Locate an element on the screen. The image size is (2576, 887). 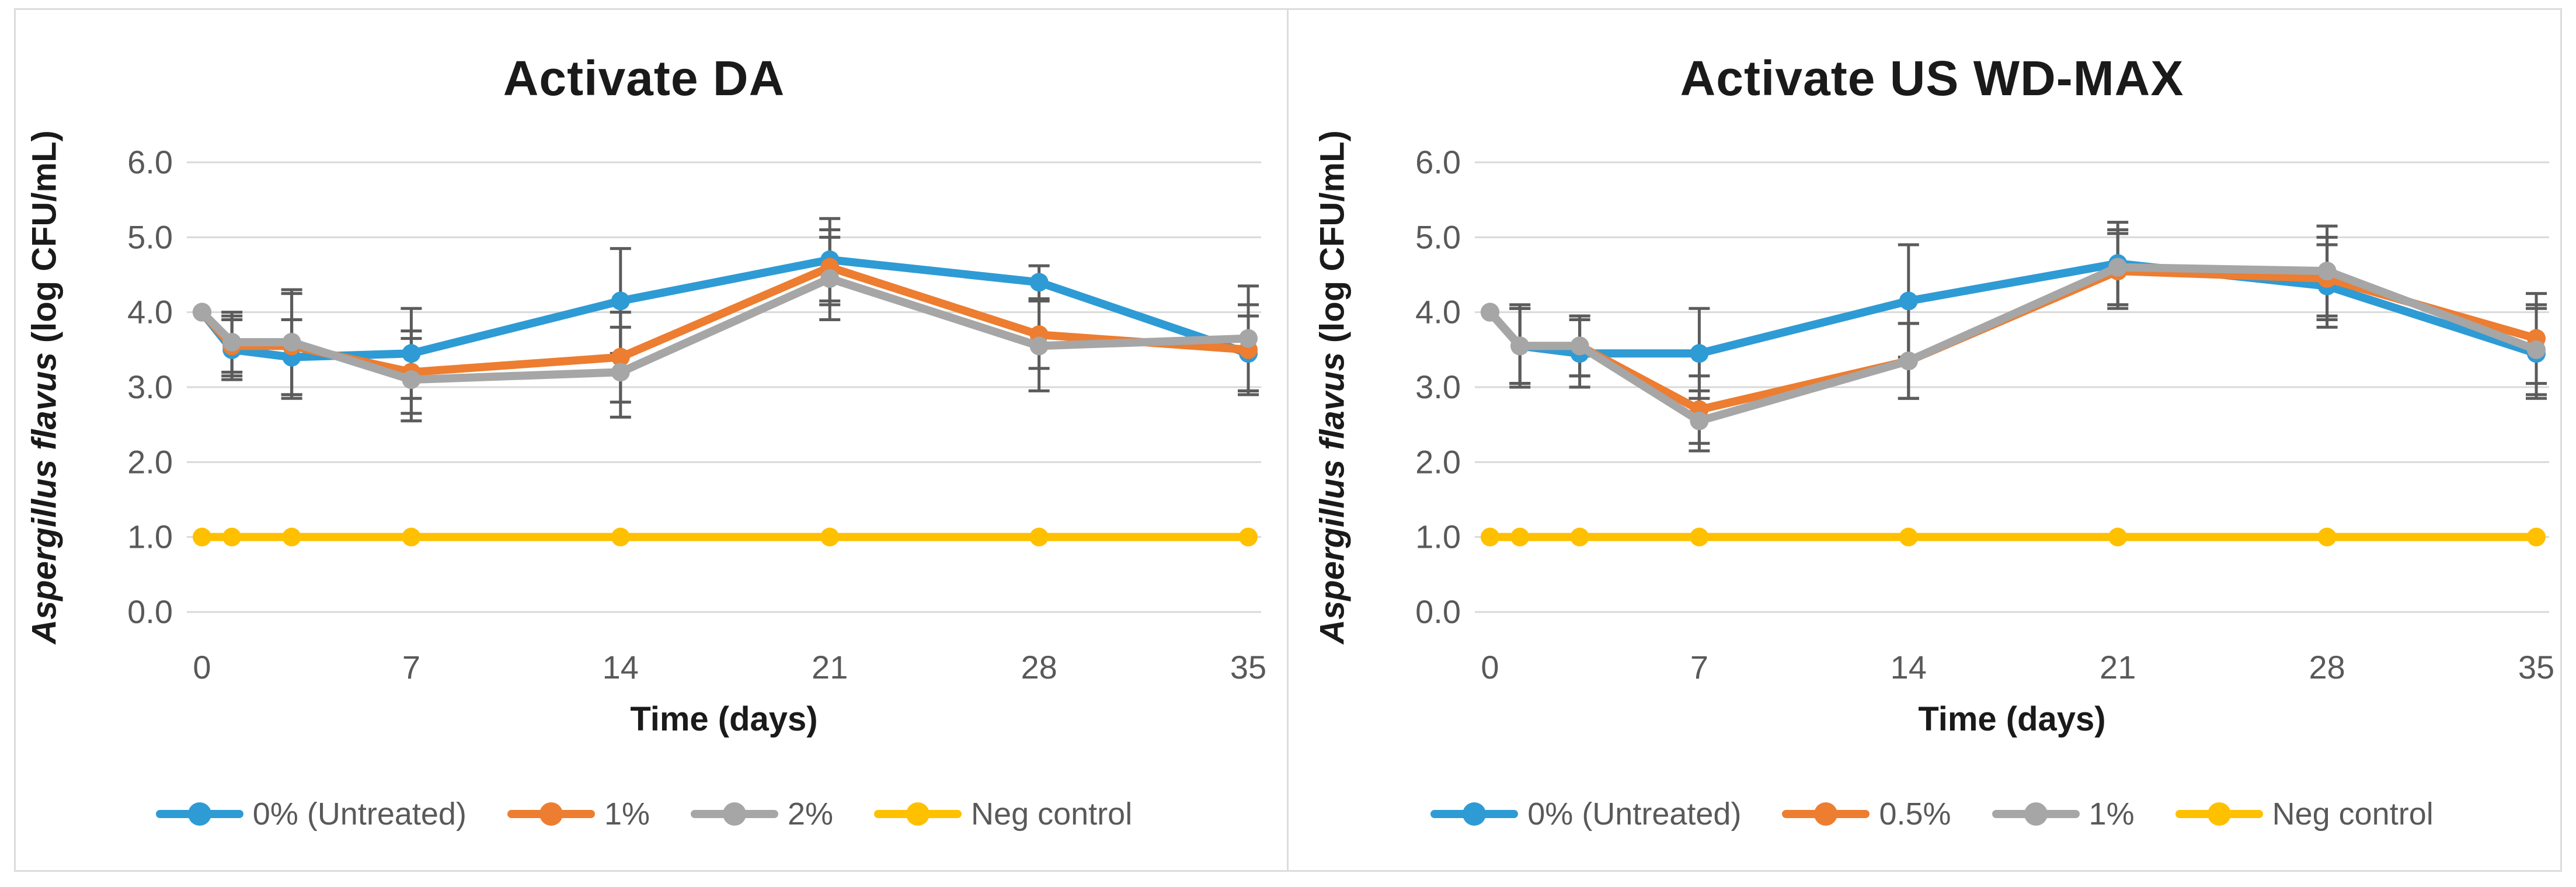
legend-item-2: 2% is located at coordinates (762, 814).